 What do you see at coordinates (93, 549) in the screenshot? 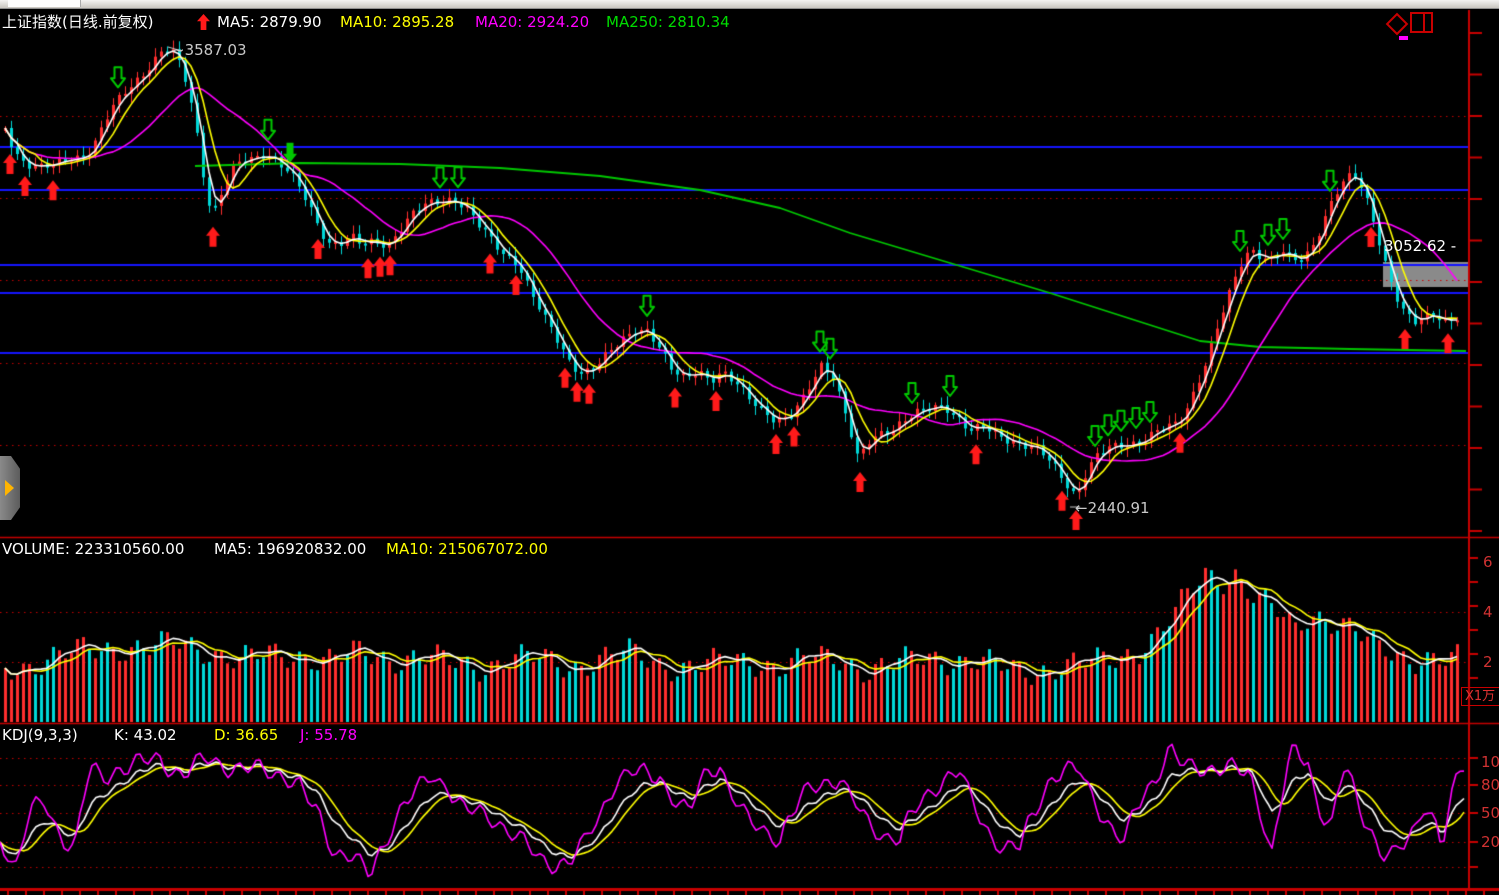
I see `volume-label: VOLUME: 223310560.00` at bounding box center [93, 549].